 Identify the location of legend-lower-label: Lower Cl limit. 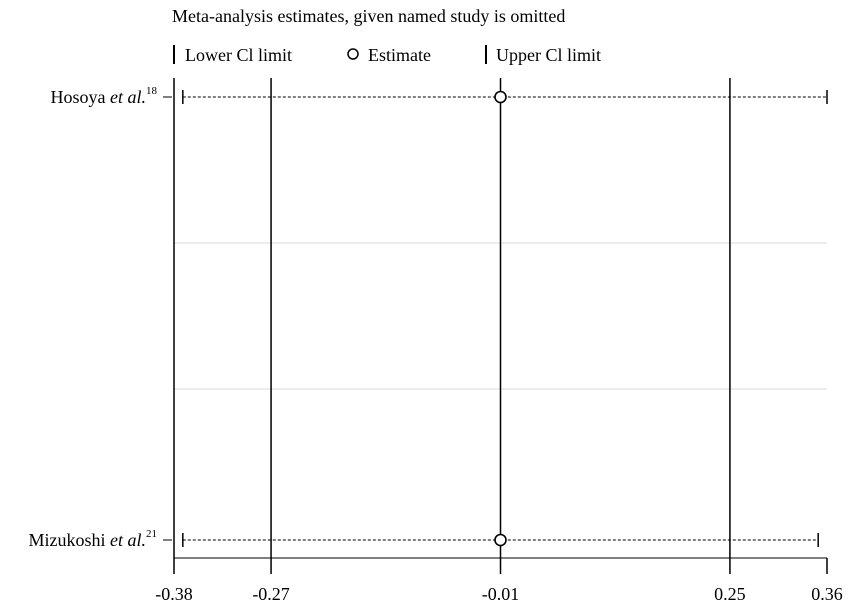
(238, 55).